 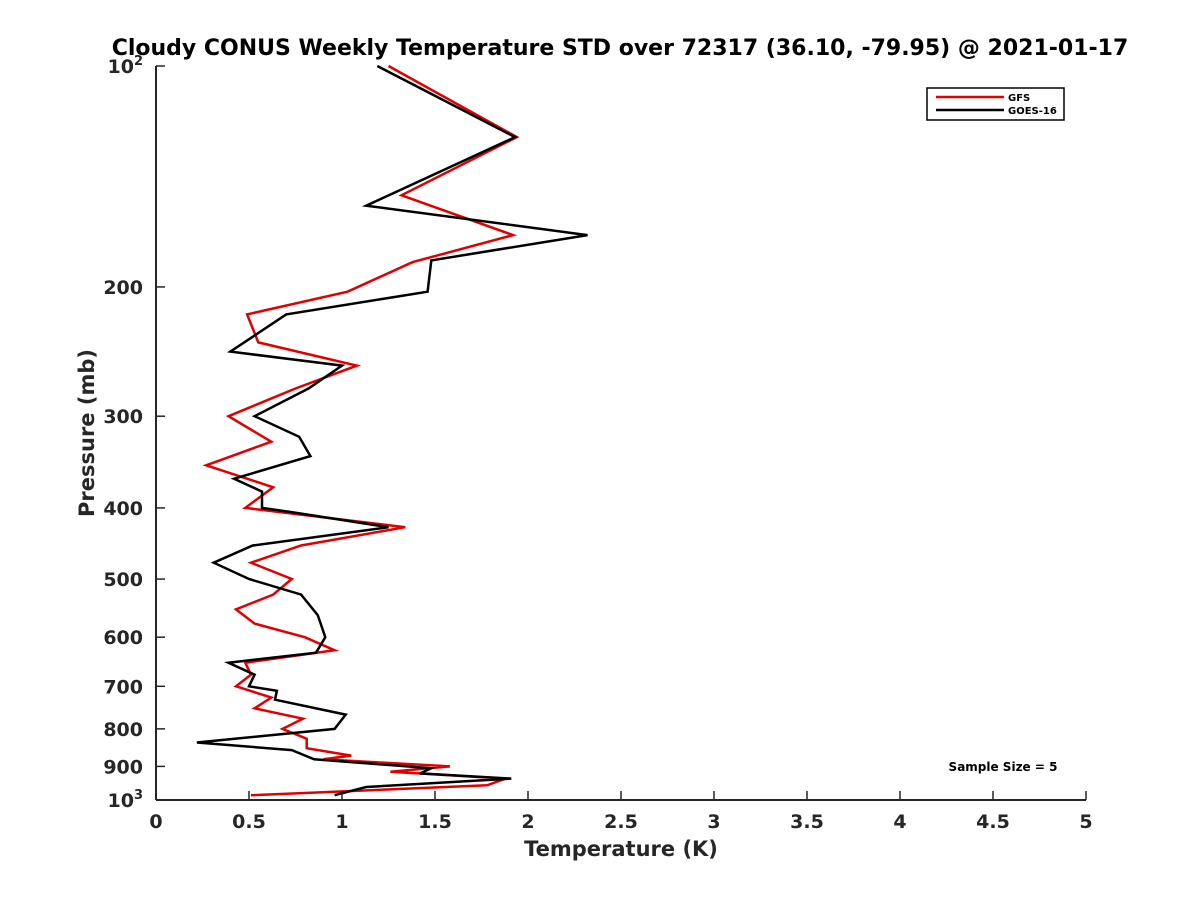 I want to click on x-axis-ticks: 0 0.5 1 1.5 2 2.5 3 3.5 4 4.5 5, so click(x=621, y=812).